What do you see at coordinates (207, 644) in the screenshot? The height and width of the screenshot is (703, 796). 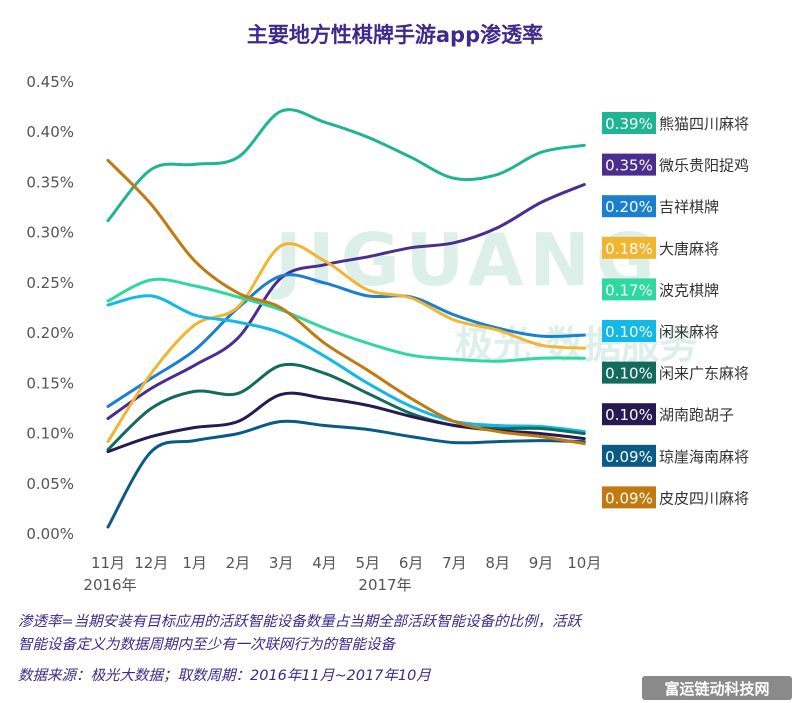 I see `note-definition-line2: 智能设备定义为数据周期内至少有一次联网行为的智能设备` at bounding box center [207, 644].